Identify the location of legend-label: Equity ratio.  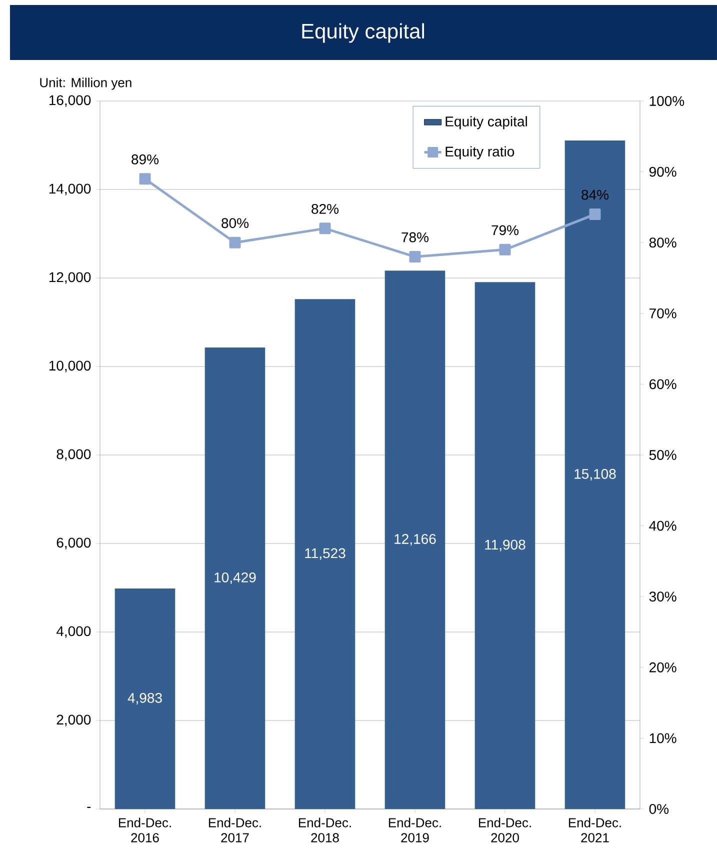
(480, 153).